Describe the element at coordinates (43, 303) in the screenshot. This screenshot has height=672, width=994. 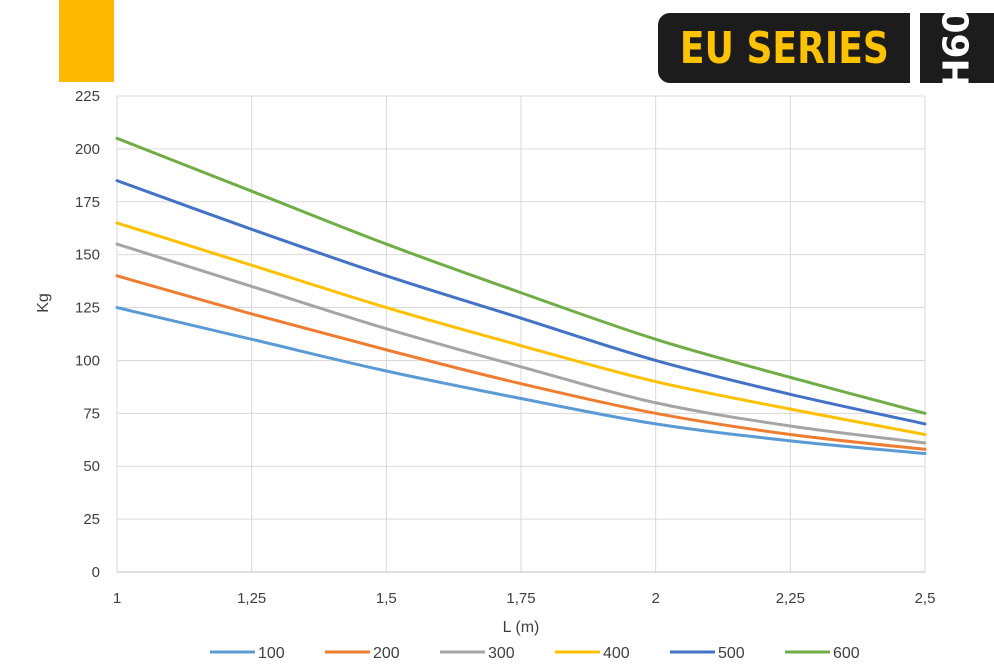
I see `y-axis-title: Kg` at that location.